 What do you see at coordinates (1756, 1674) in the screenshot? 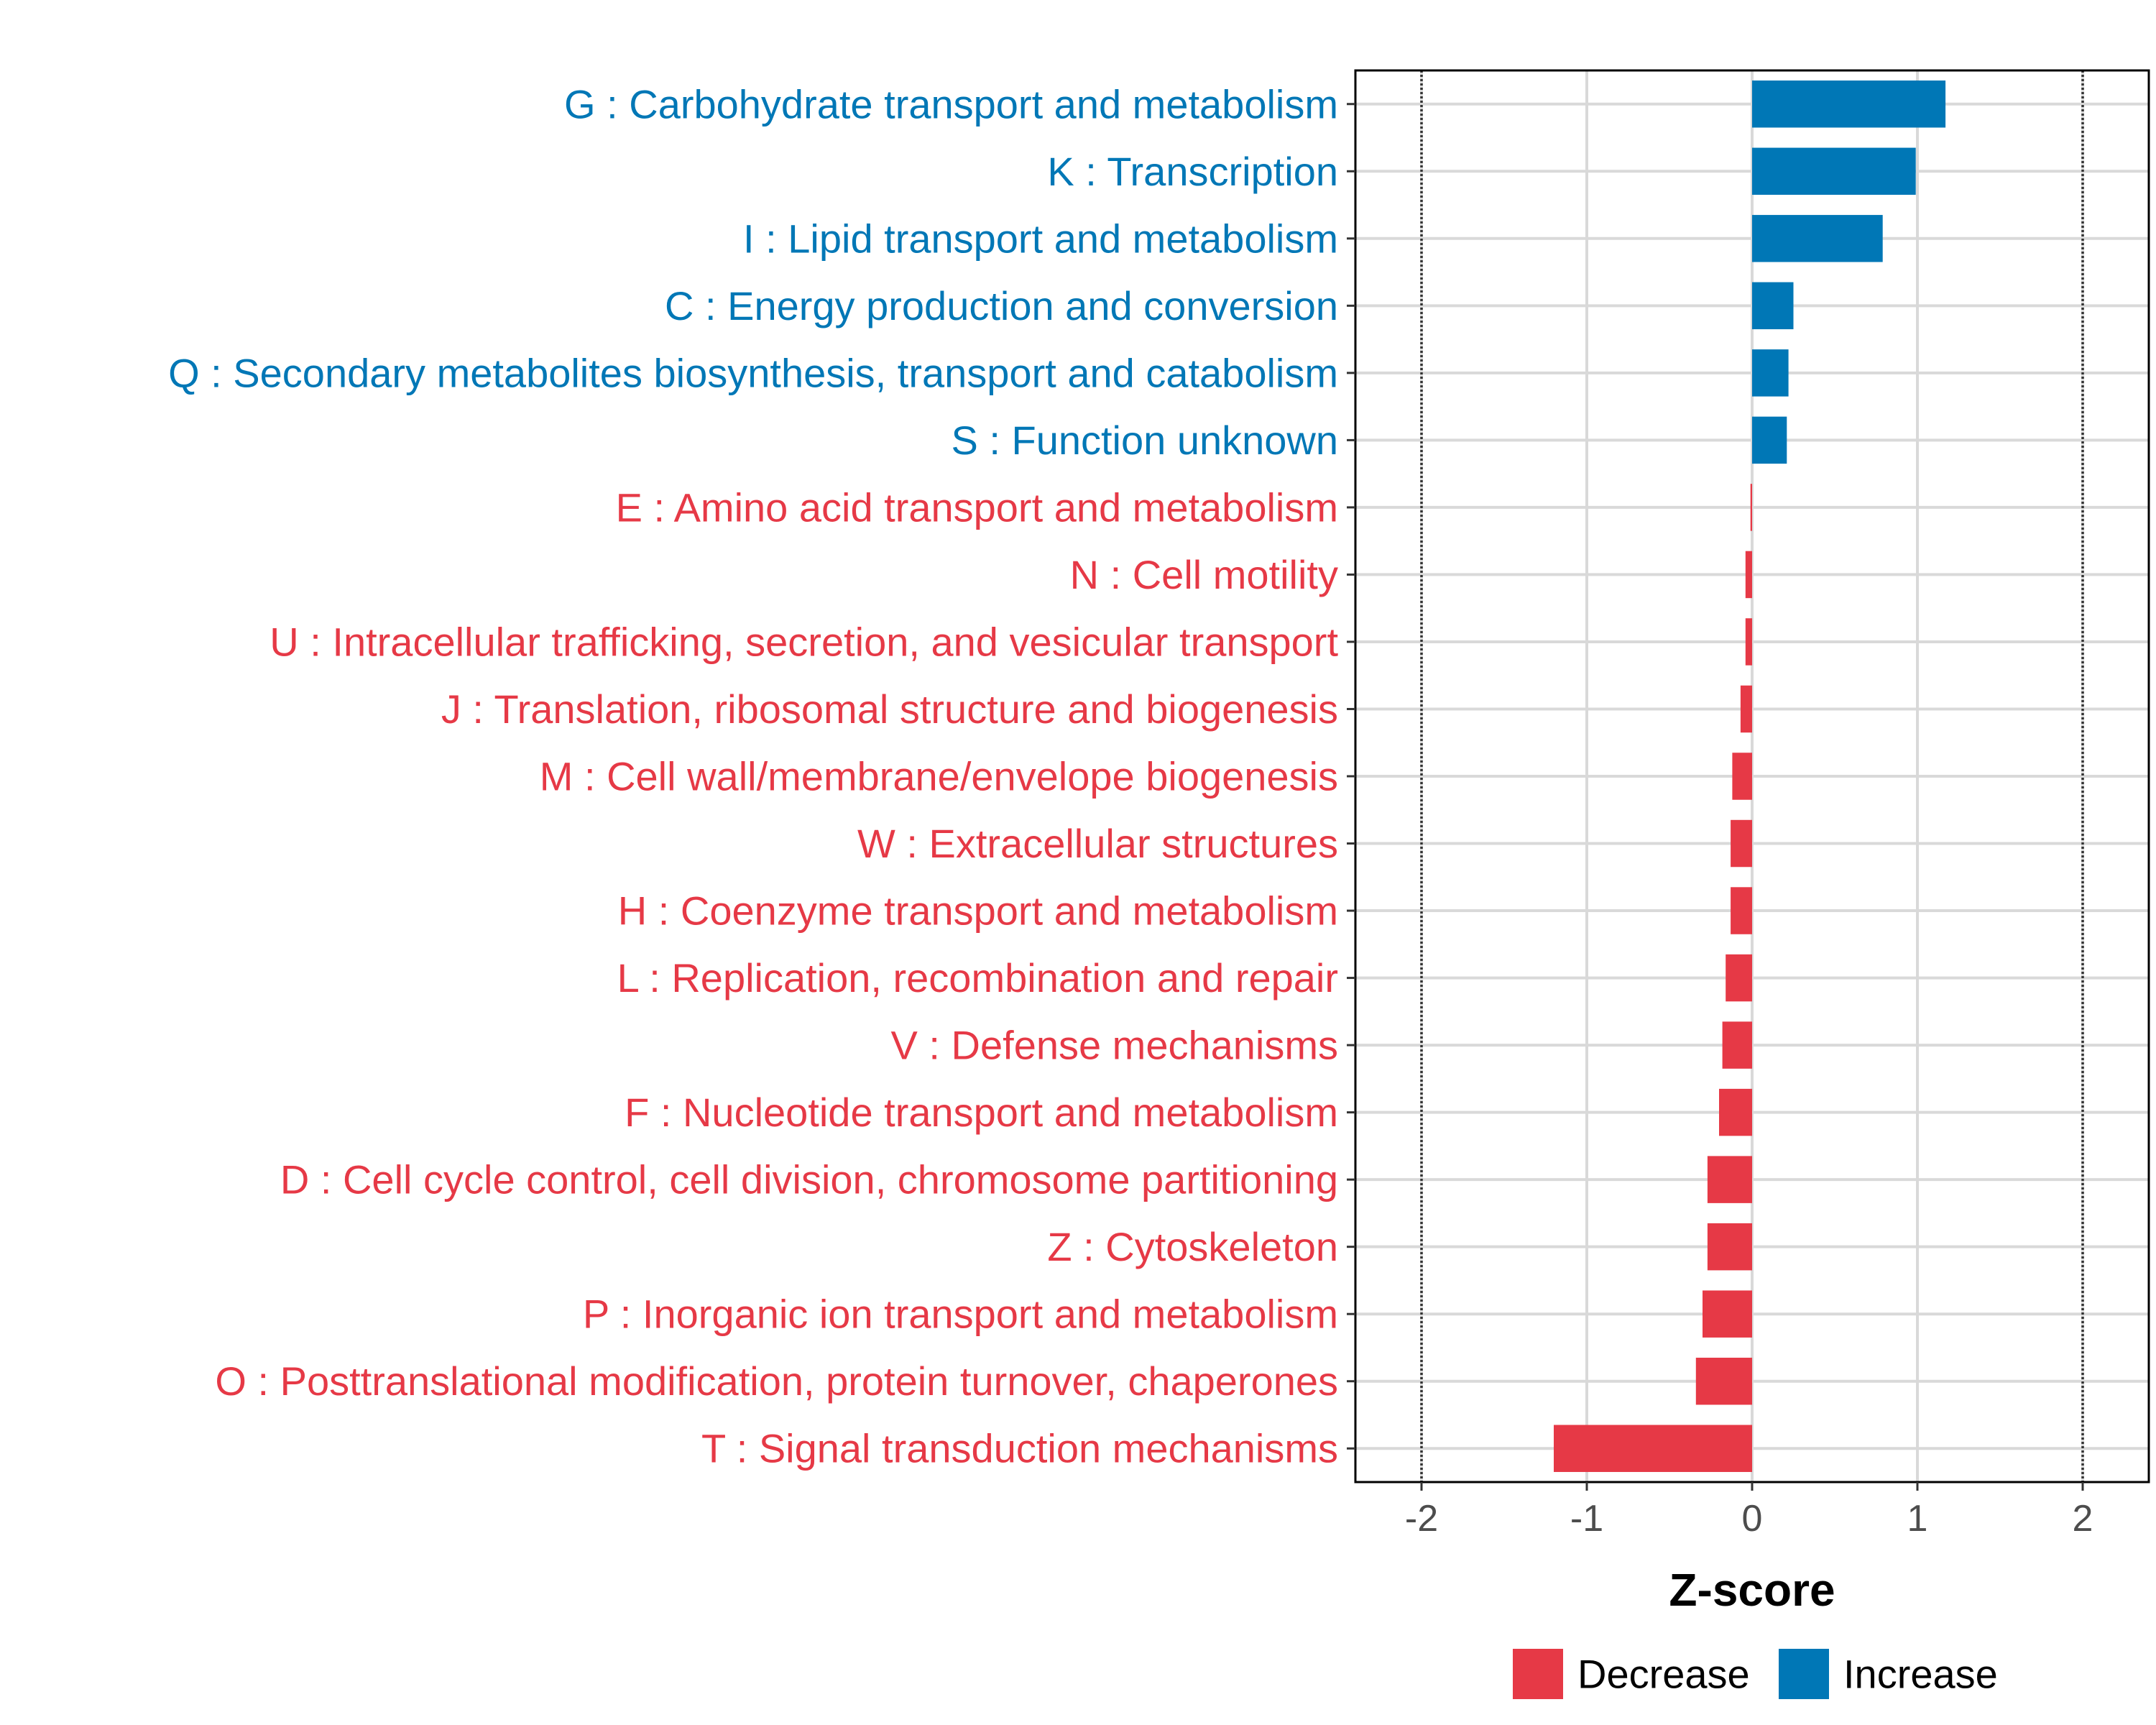
I see `legend: Decrease Increase` at bounding box center [1756, 1674].